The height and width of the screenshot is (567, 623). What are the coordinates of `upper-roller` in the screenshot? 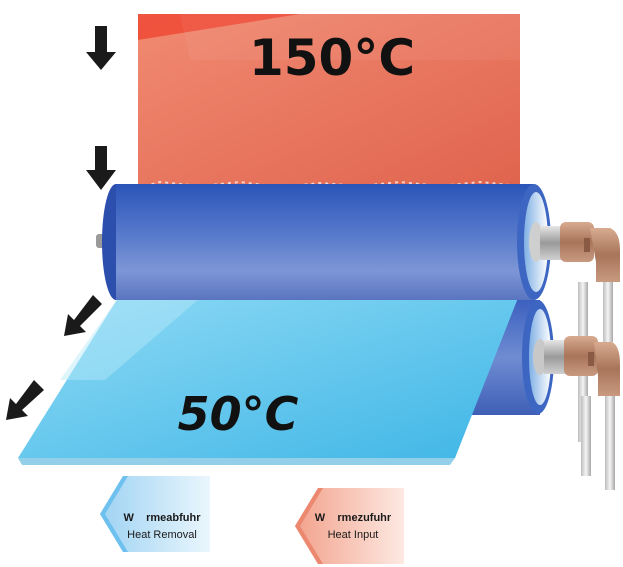 It's located at (323, 242).